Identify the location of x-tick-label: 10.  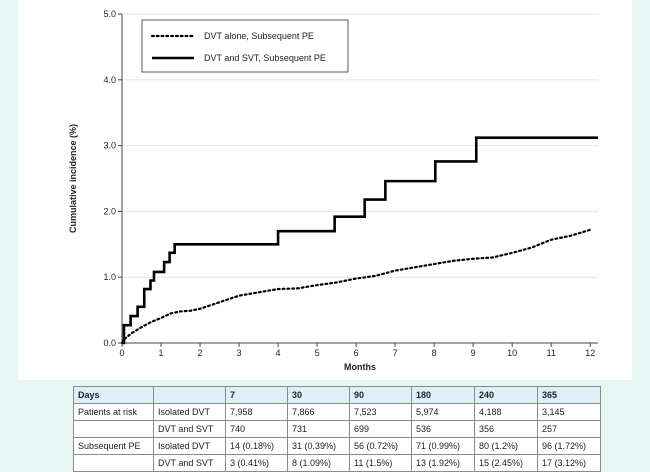
(512, 353).